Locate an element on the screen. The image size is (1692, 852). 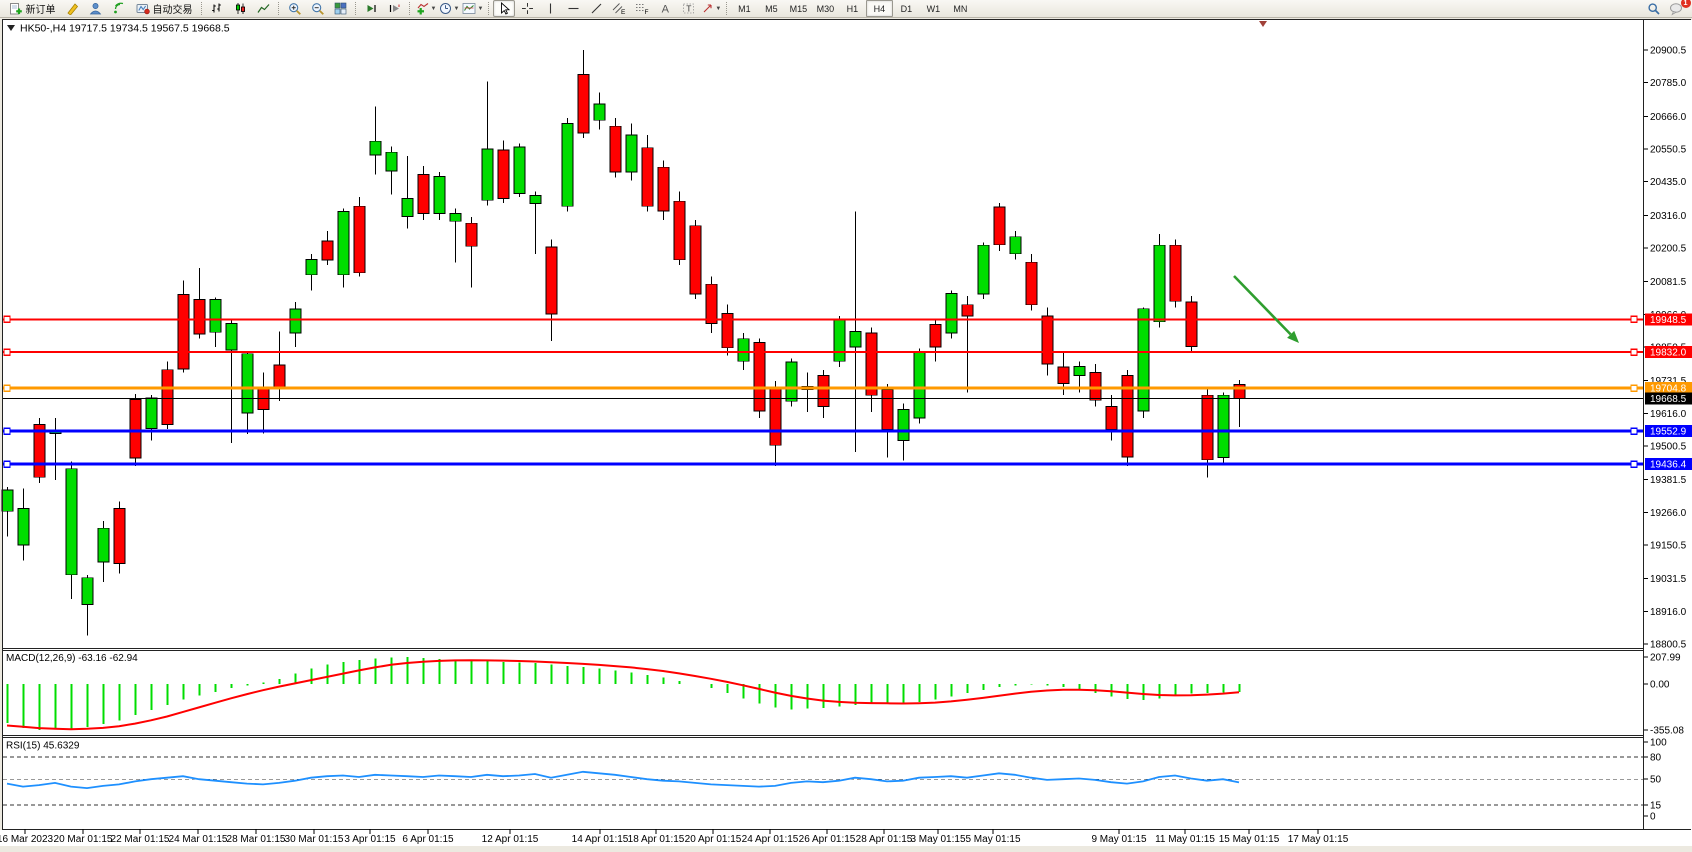
candlestick-chart-button is located at coordinates (241, 8).